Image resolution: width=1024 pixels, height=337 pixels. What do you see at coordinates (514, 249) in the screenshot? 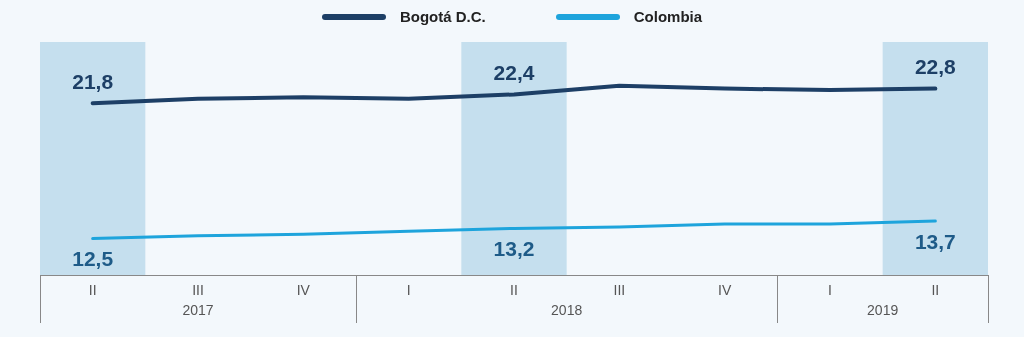
I see `data-label: 13,2` at bounding box center [514, 249].